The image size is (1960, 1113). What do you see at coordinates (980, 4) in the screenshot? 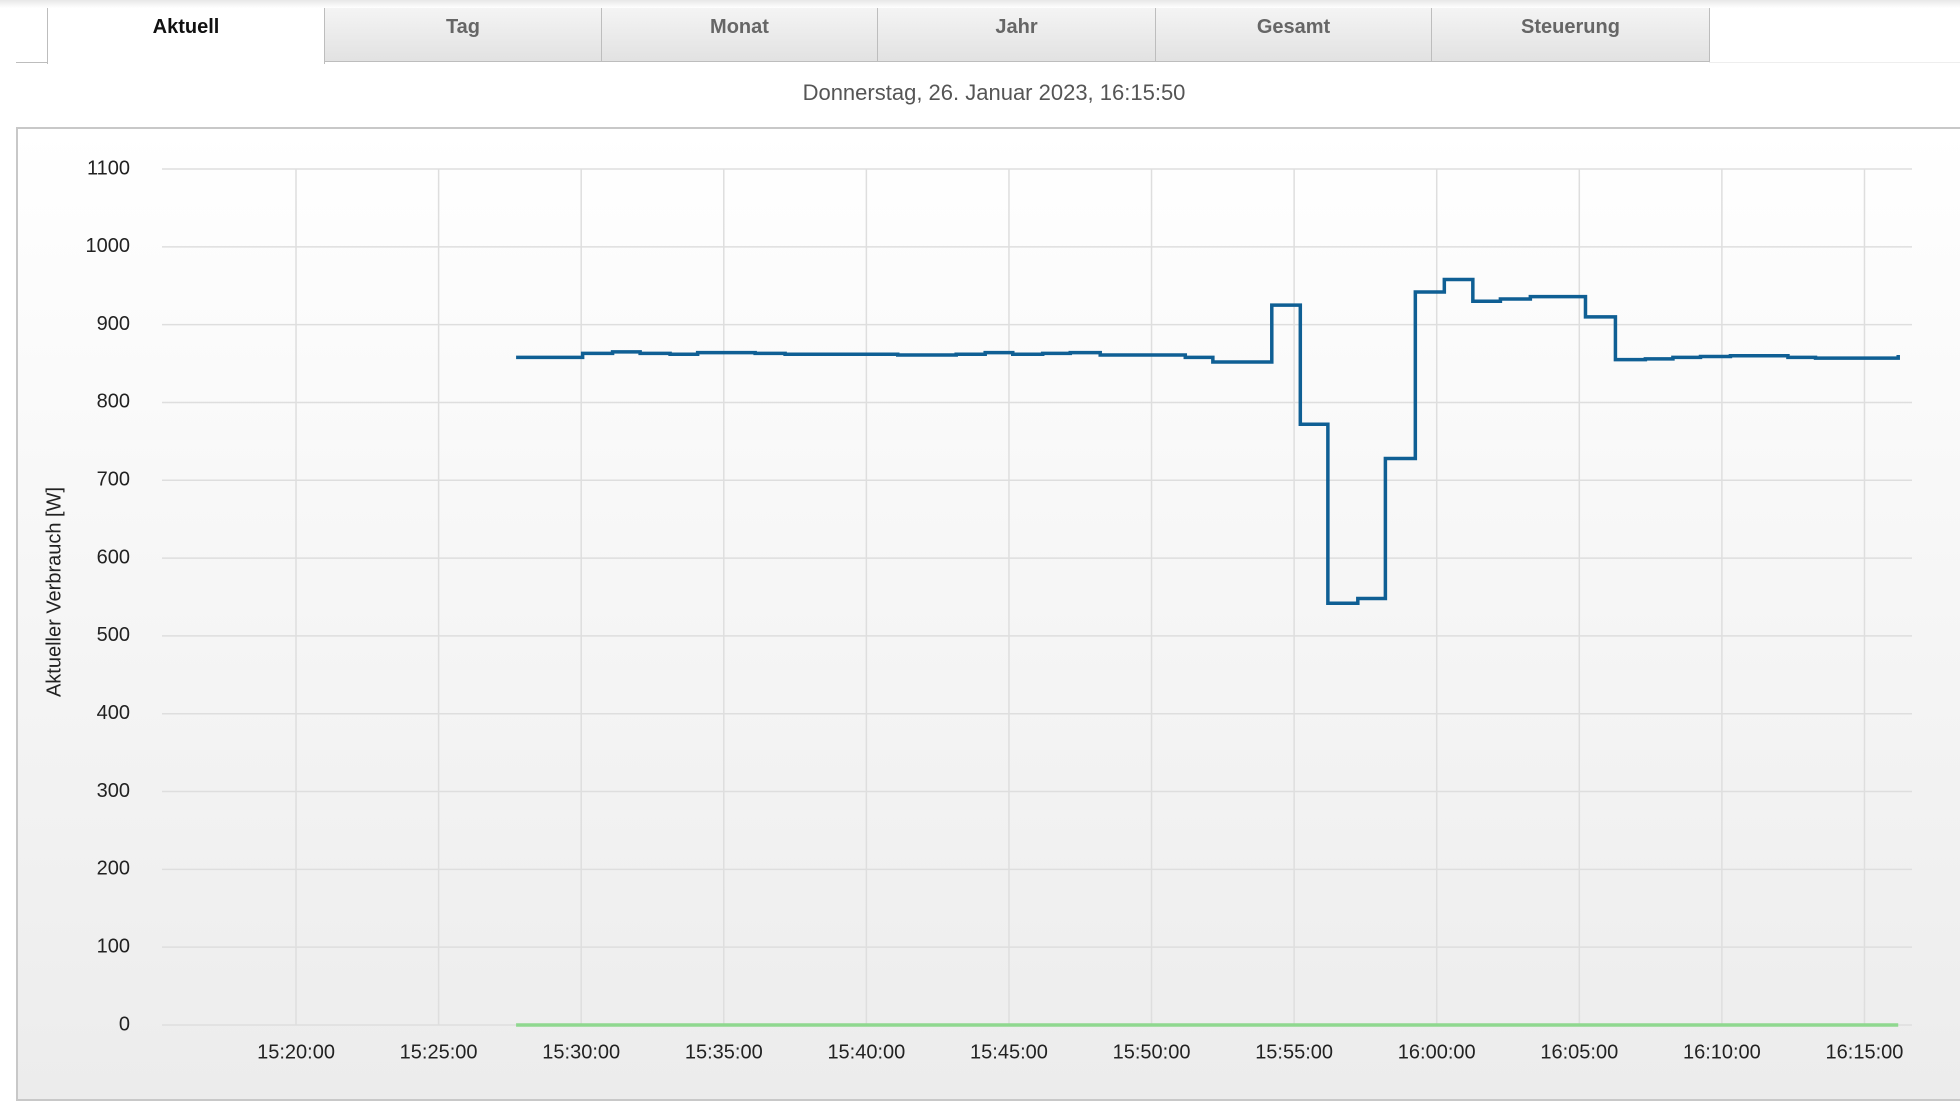
I see `top-bar` at bounding box center [980, 4].